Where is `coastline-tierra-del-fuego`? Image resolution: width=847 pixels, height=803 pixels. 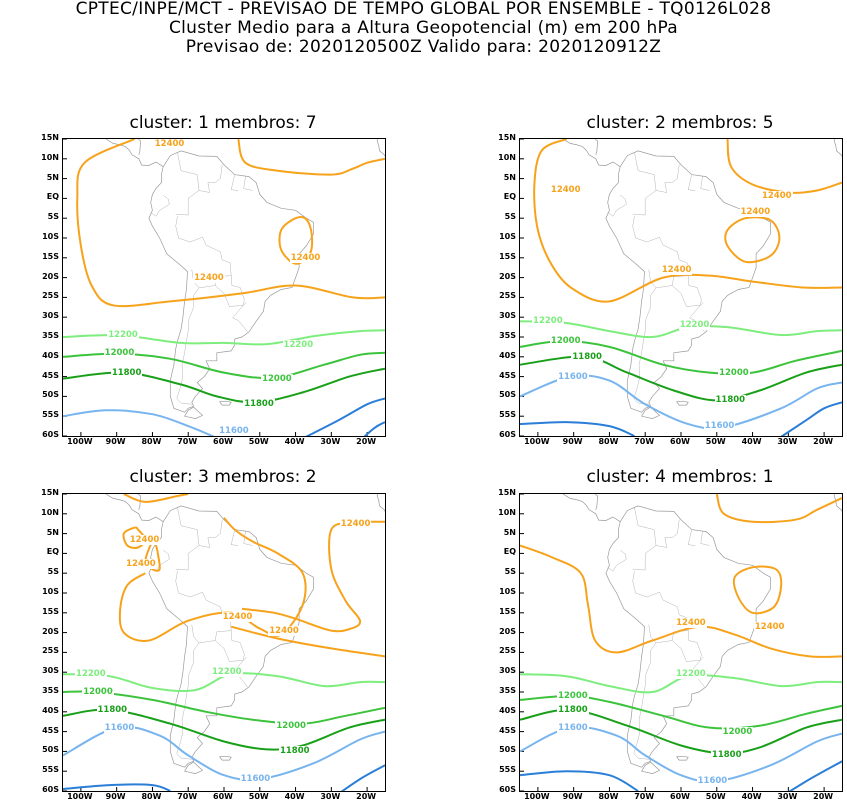 coastline-tierra-del-fuego is located at coordinates (651, 767).